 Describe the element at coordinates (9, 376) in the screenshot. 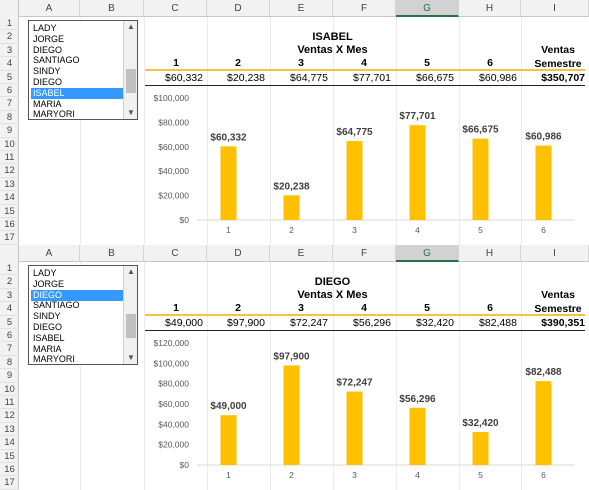

I see `row-header-9: 9` at that location.